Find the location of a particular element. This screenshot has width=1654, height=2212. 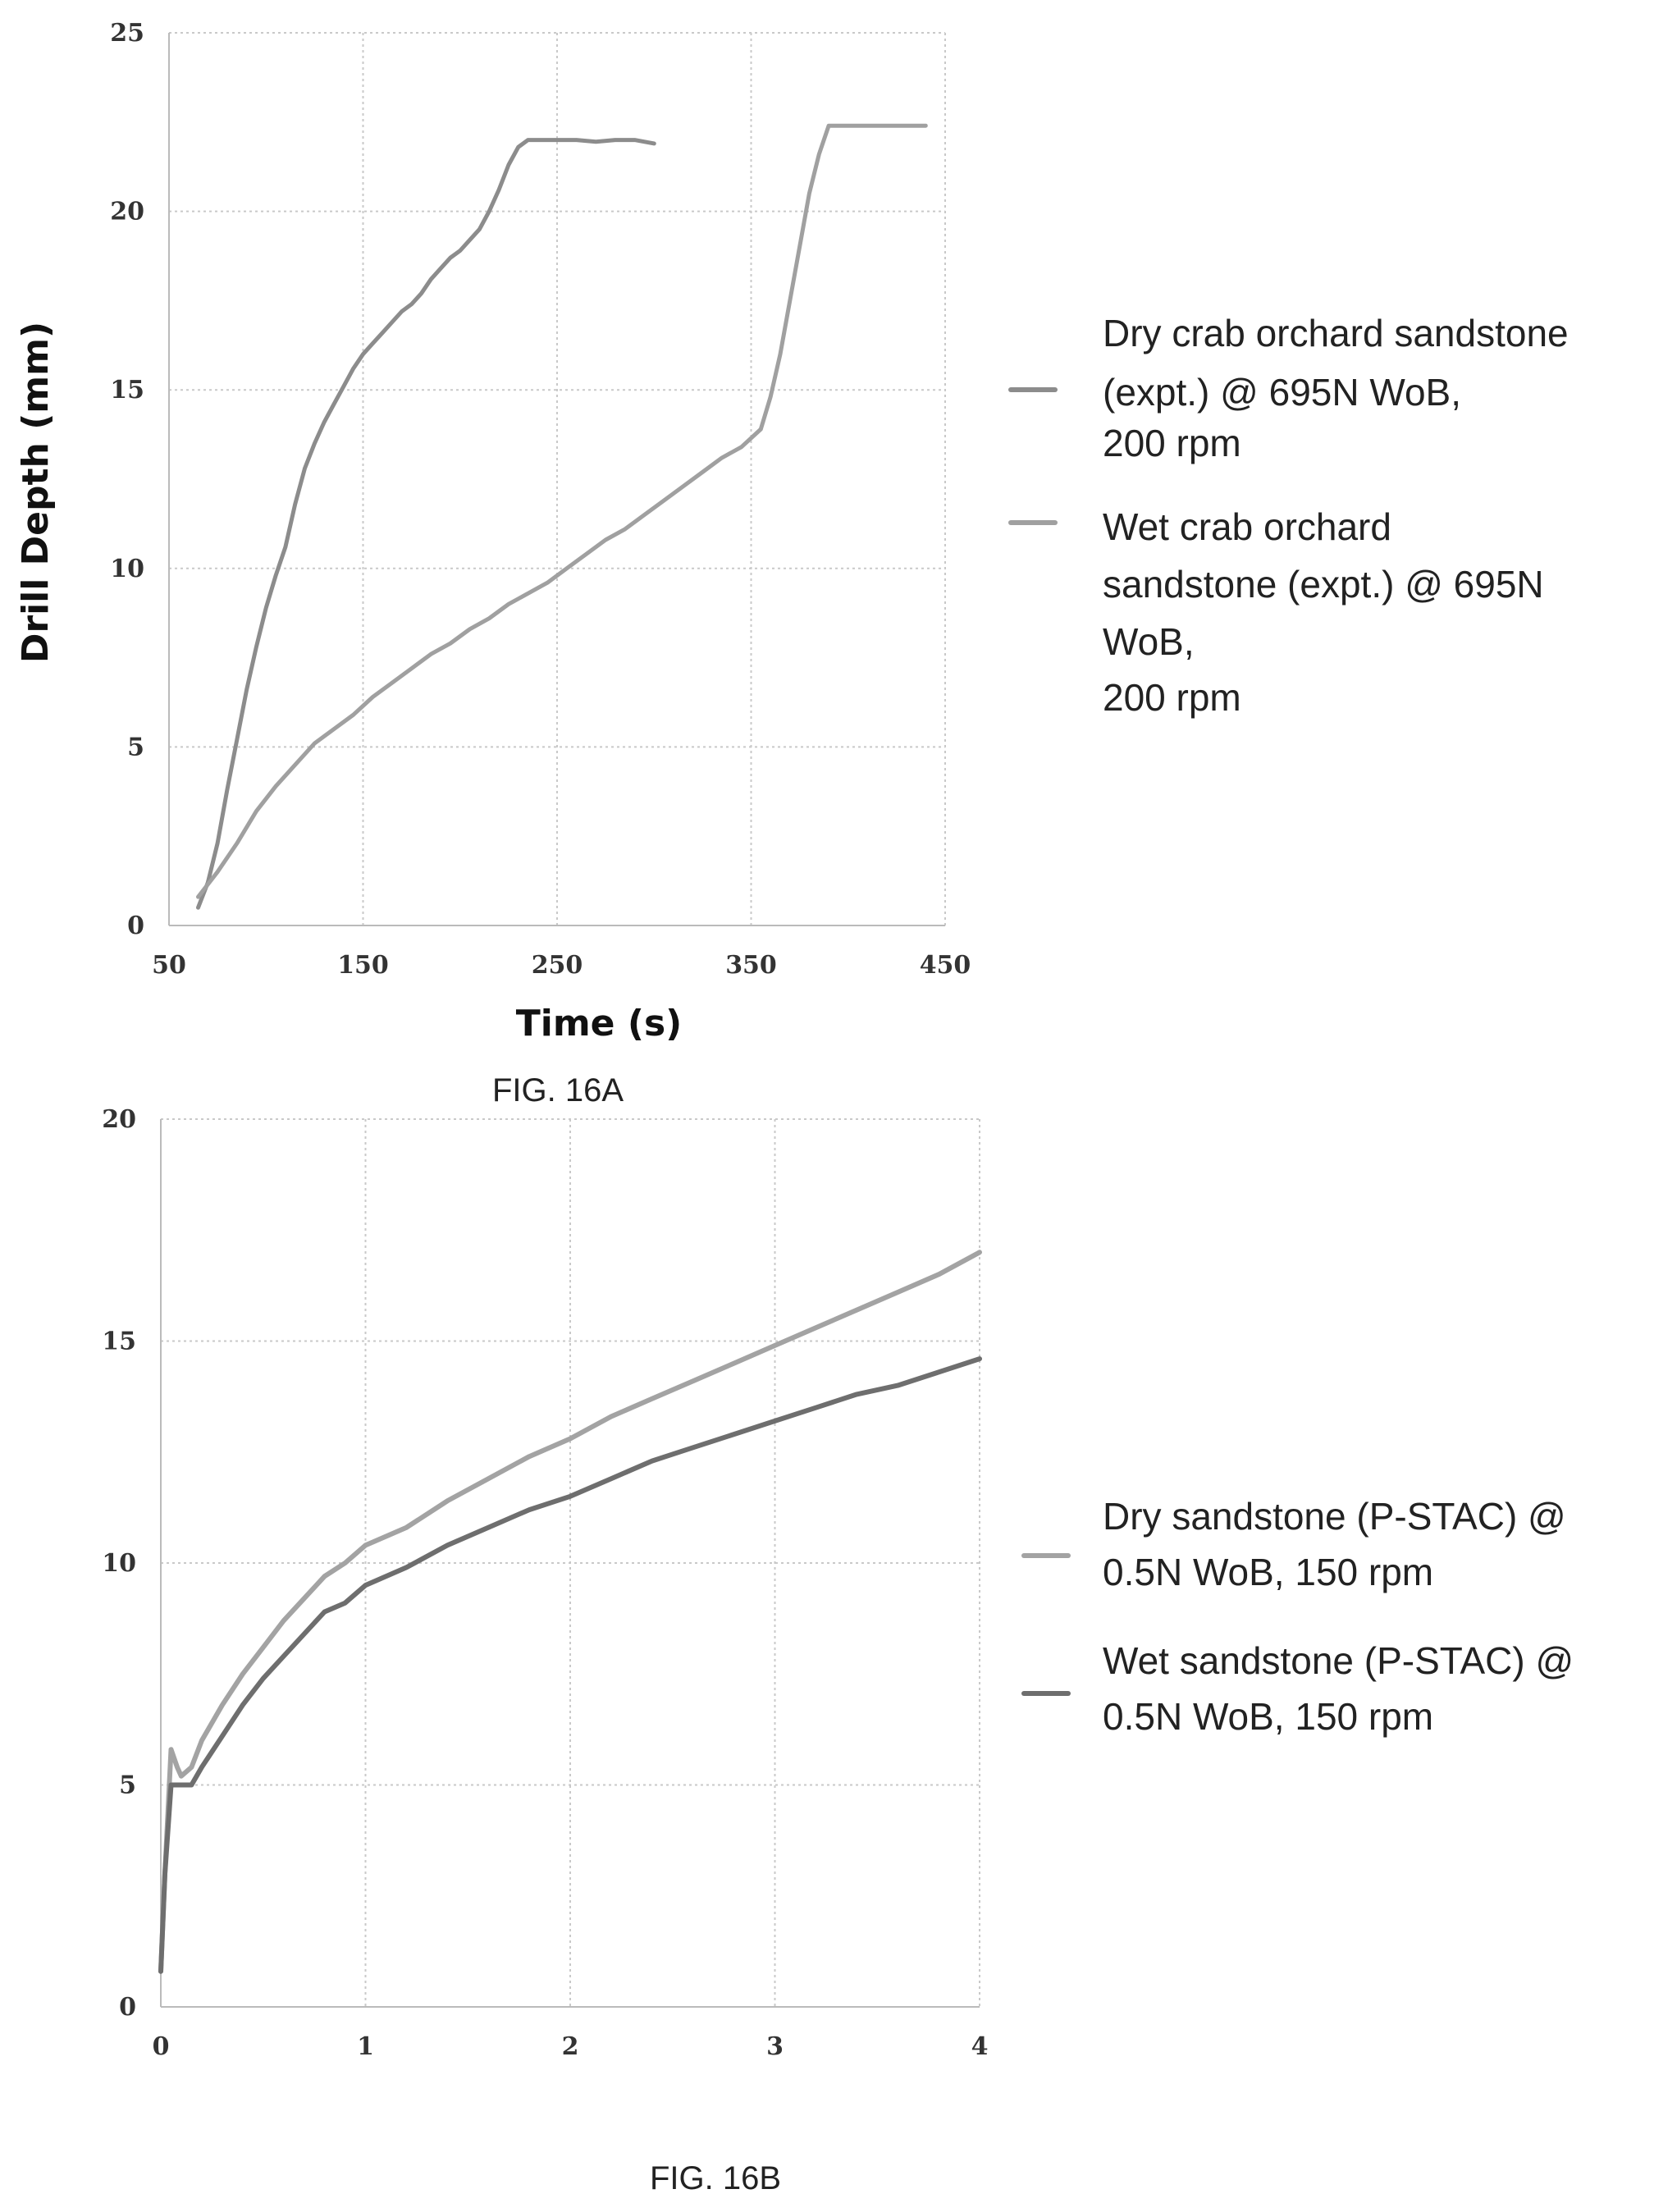

chart-a-y-axis-title: Drill Depth (mm) is located at coordinates (36, 492).